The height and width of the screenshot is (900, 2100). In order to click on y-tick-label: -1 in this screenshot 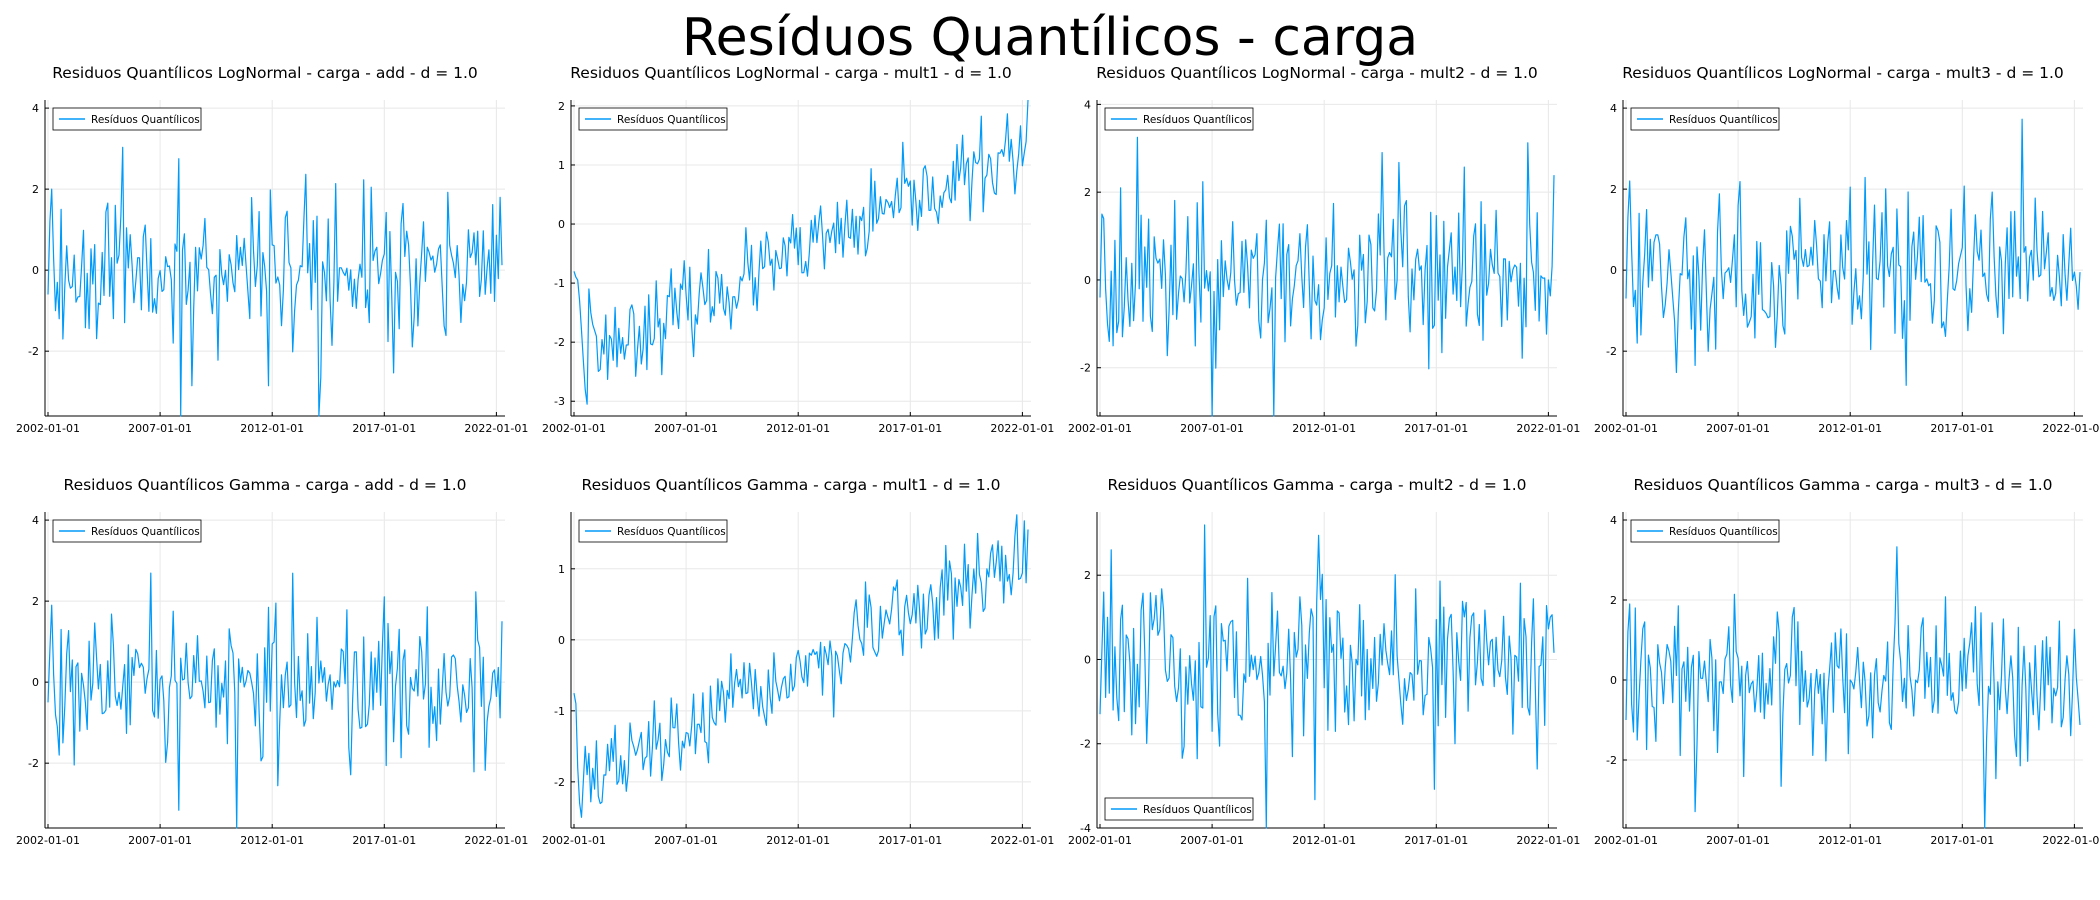, I will do `click(559, 711)`.